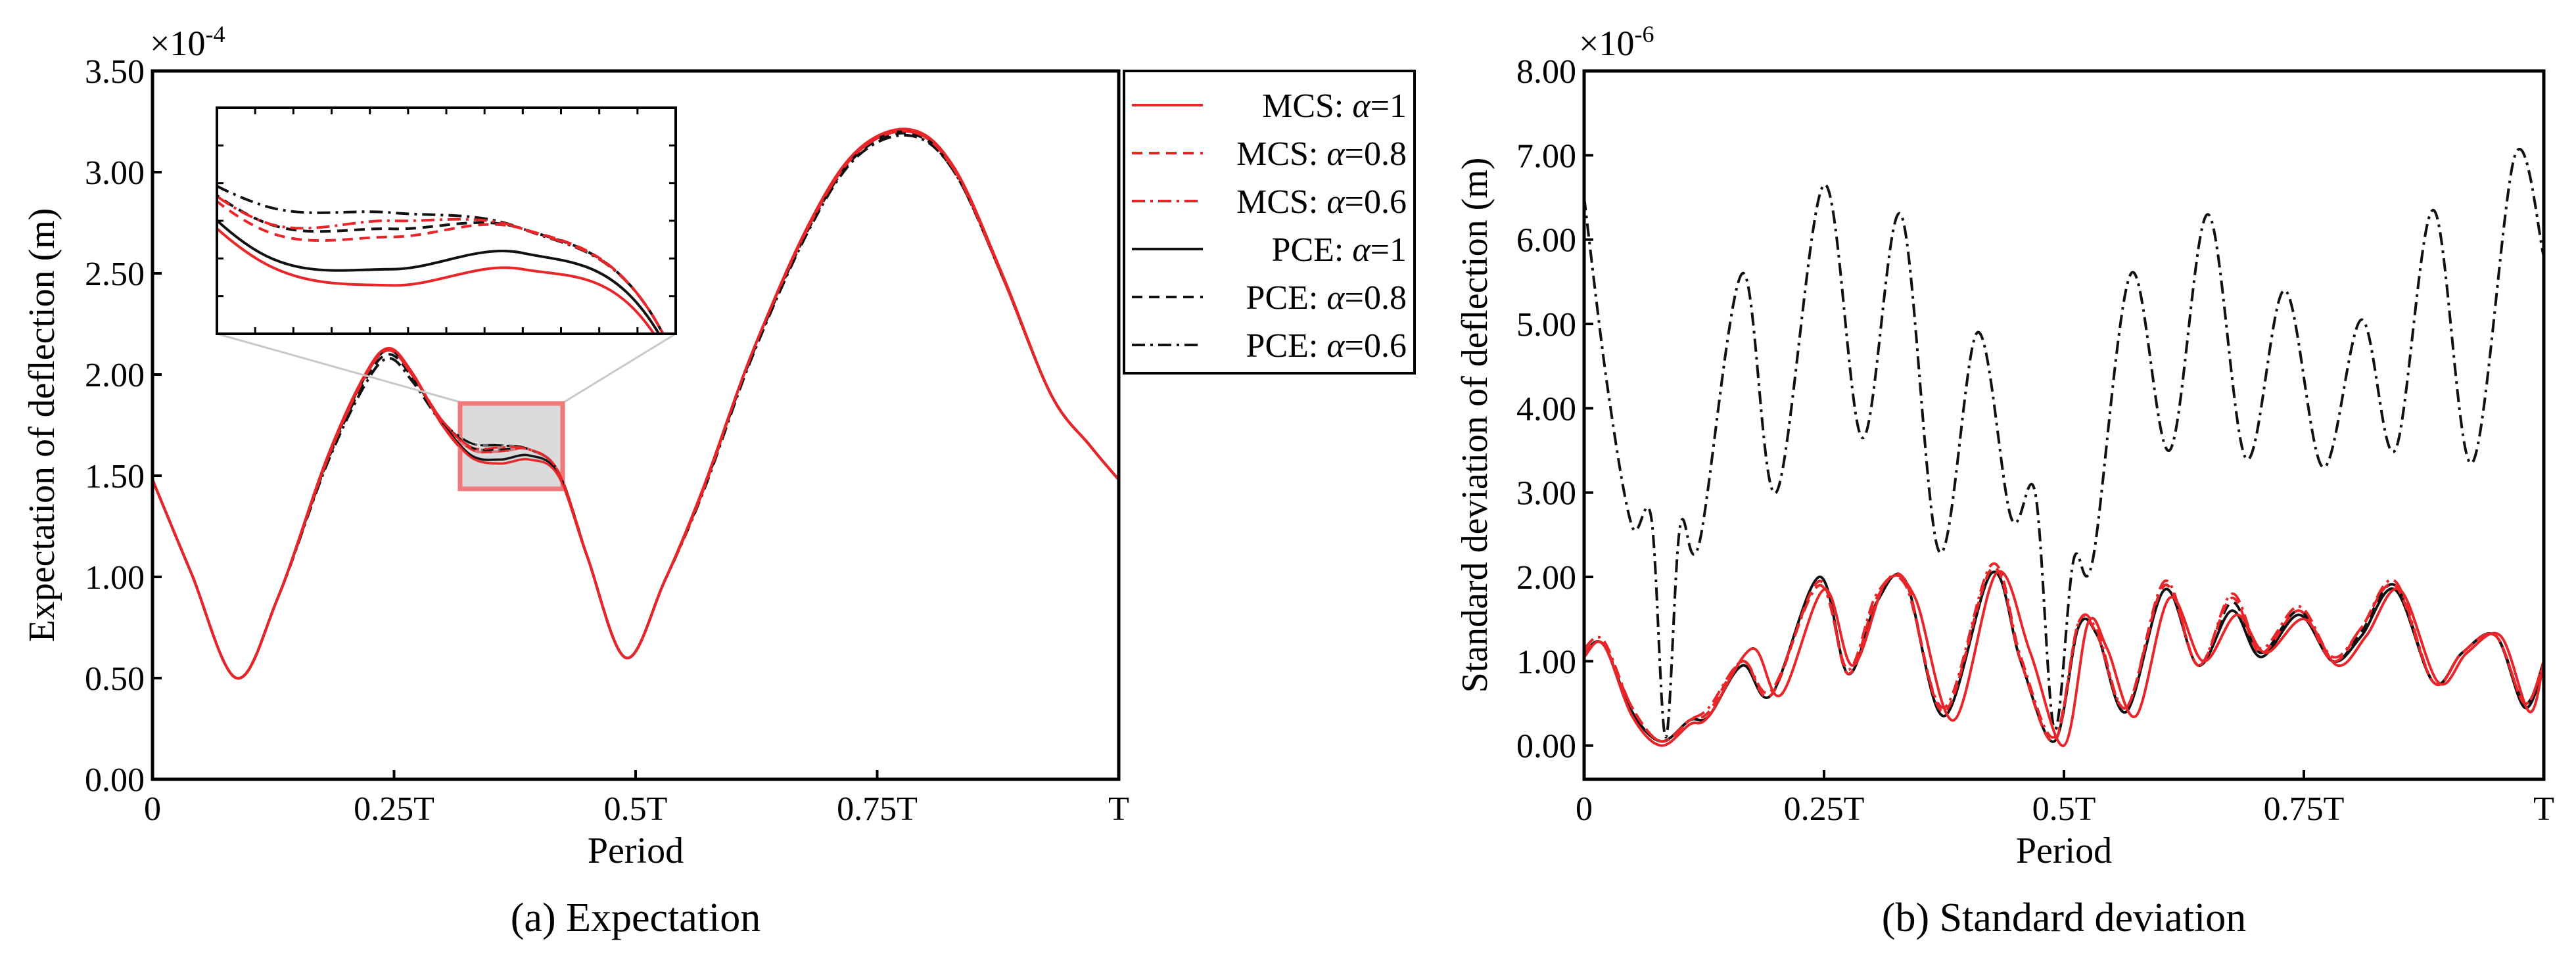  What do you see at coordinates (2543, 809) in the screenshot?
I see `panel-b-x-tick-label: T` at bounding box center [2543, 809].